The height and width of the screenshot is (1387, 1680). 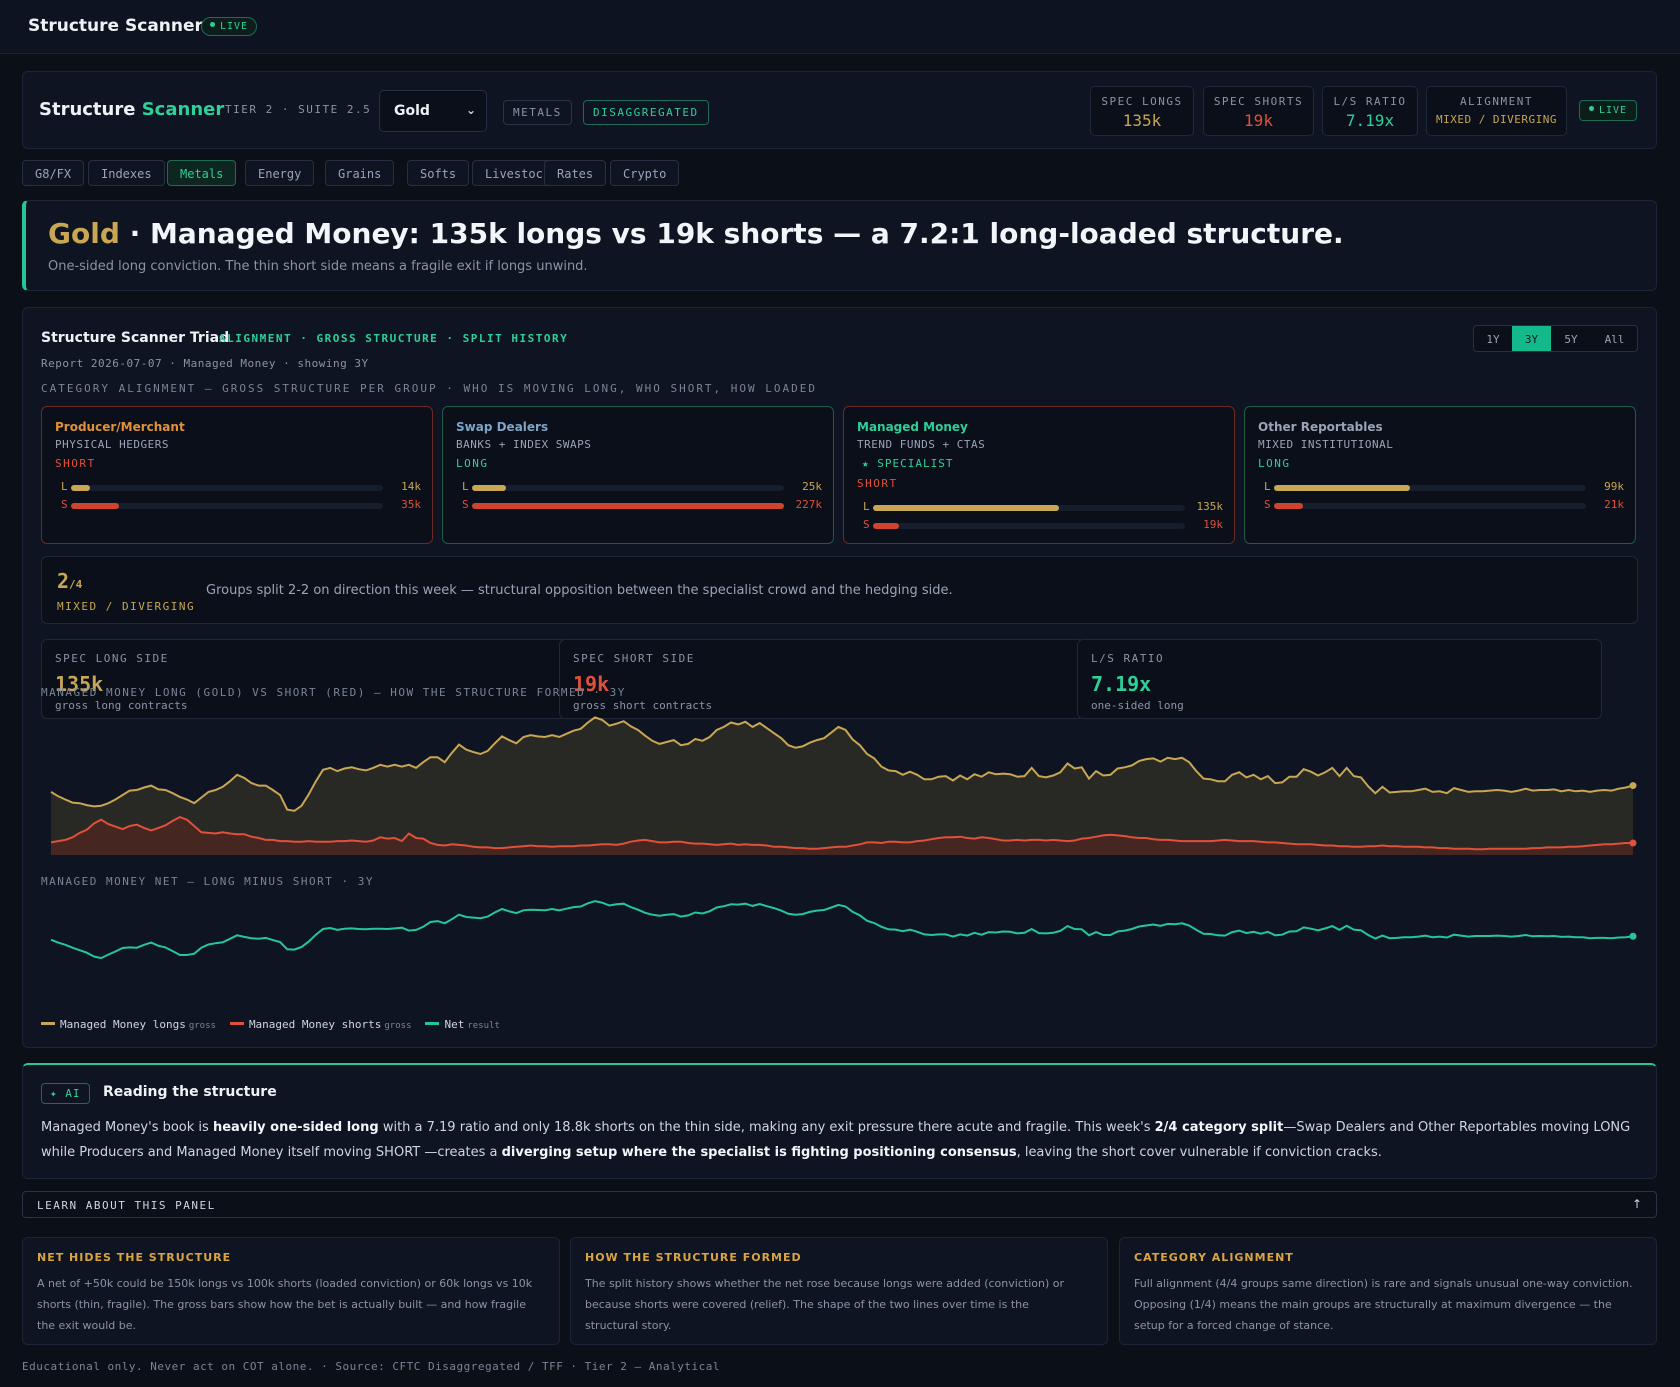 What do you see at coordinates (241, 504) in the screenshot?
I see `short-bar: S 35k` at bounding box center [241, 504].